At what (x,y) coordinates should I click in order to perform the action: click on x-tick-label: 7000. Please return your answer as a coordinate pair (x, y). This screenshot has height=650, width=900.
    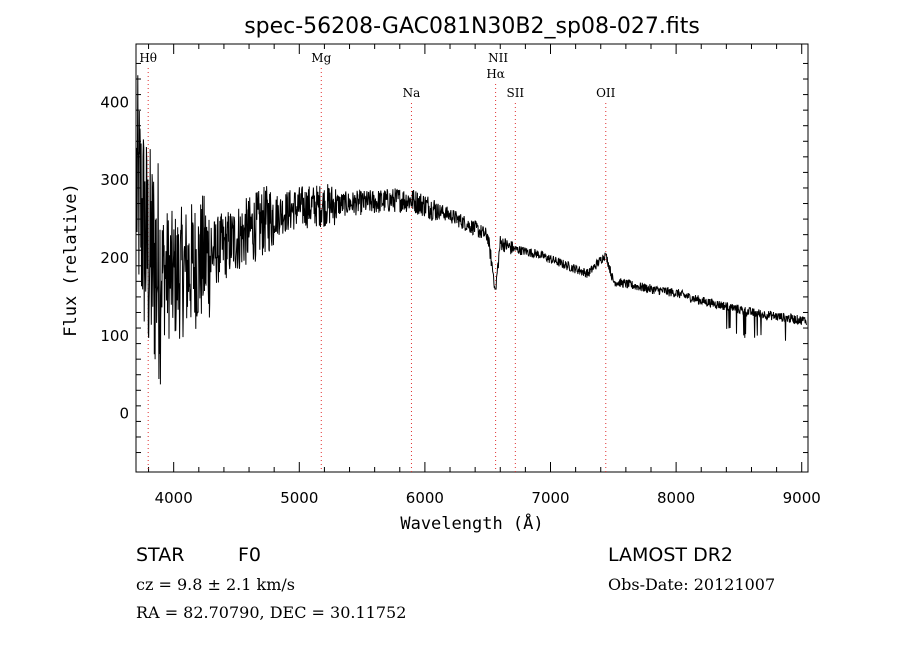
    Looking at the image, I should click on (550, 498).